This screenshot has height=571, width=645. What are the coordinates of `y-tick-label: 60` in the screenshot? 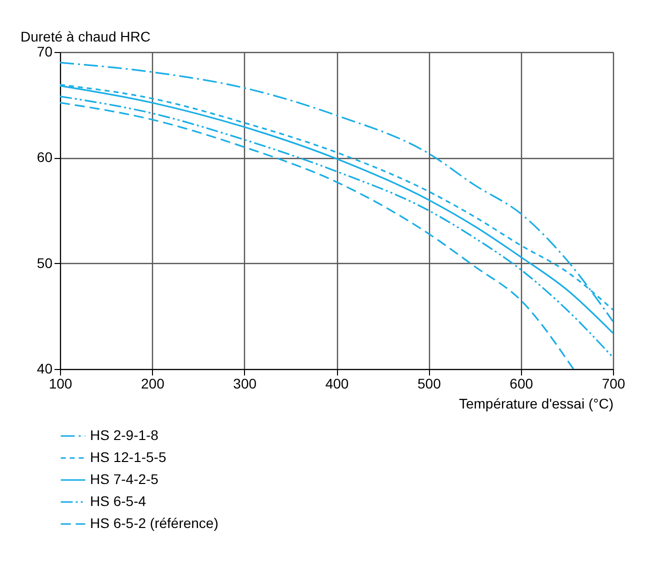 It's located at (44, 157).